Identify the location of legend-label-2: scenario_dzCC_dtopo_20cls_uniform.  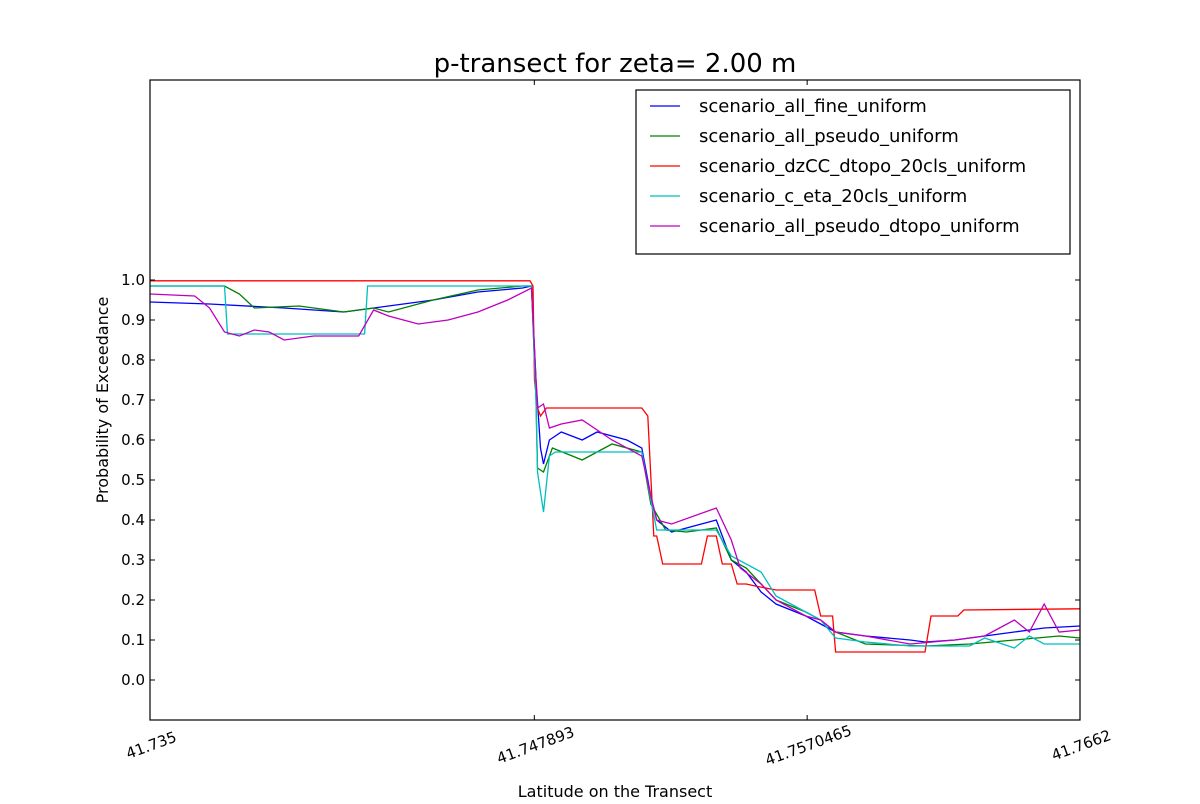
(862, 166).